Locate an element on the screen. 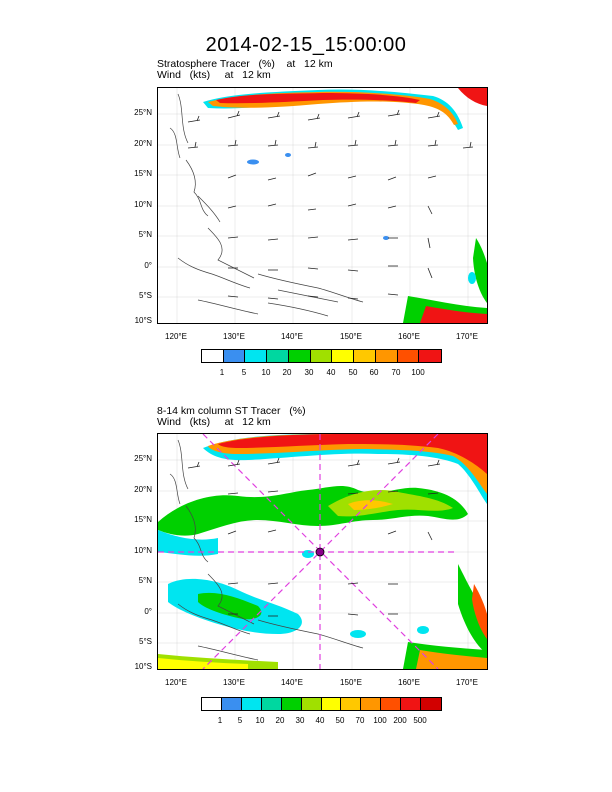 Image resolution: width=612 pixels, height=792 pixels. panel1-colorbar-label: 40 is located at coordinates (331, 372).